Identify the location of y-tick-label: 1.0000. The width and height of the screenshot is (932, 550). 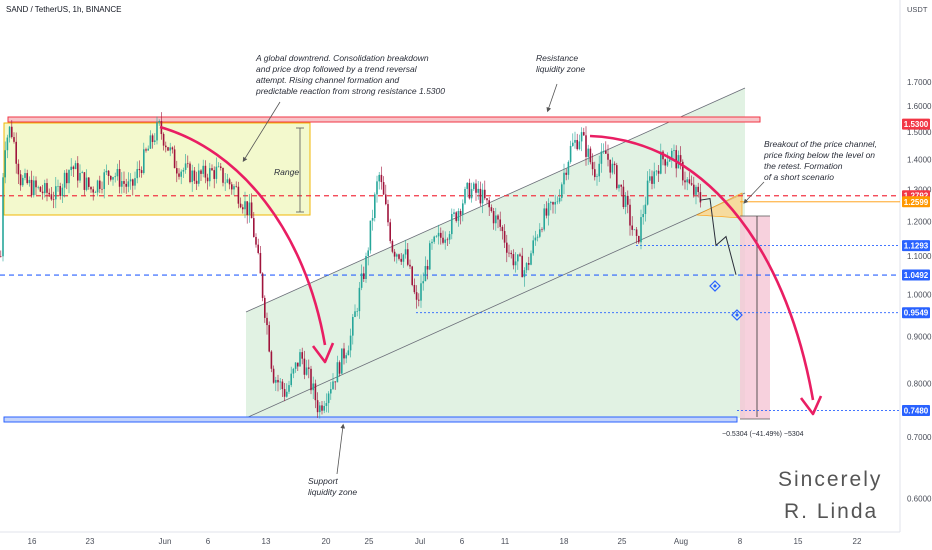
(919, 294).